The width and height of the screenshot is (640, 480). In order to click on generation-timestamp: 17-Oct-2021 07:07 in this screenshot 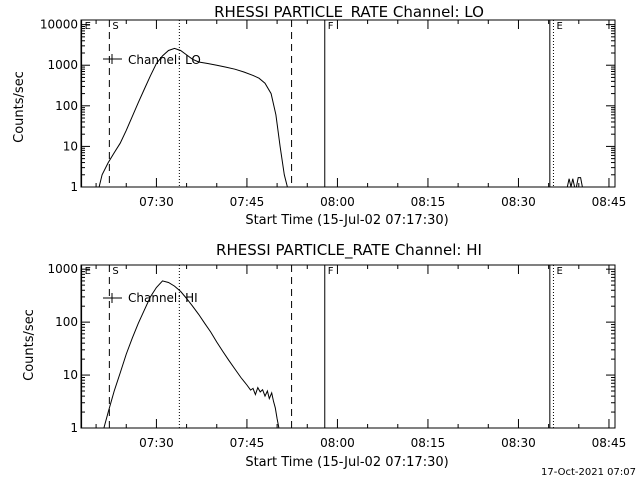, I will do `click(588, 472)`.